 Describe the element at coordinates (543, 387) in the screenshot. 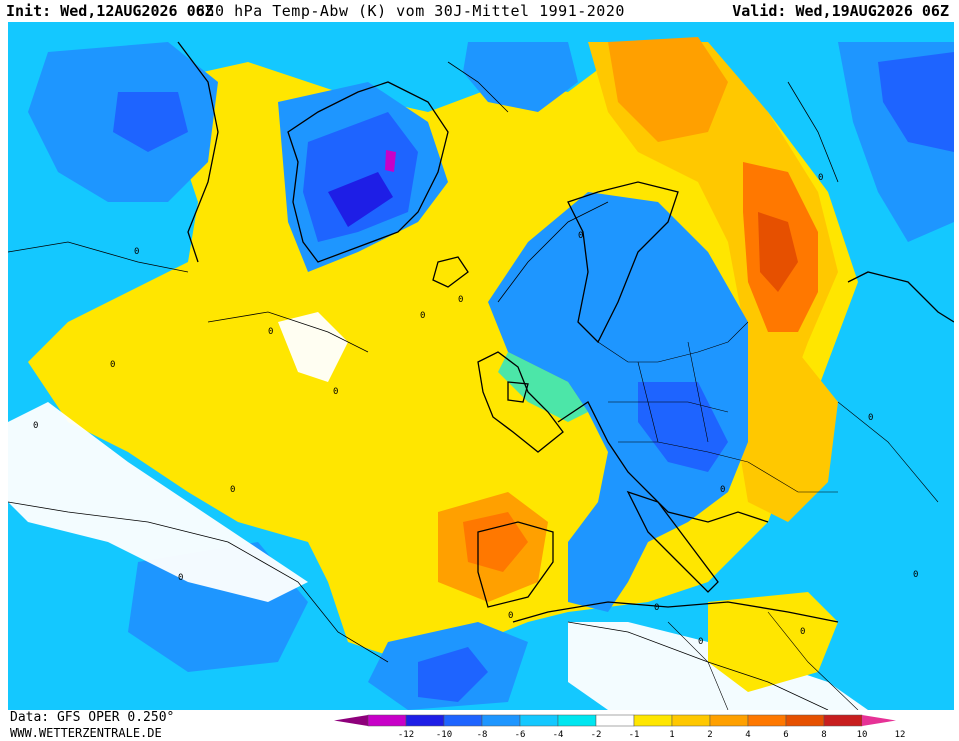

I see `transition-scandi` at that location.